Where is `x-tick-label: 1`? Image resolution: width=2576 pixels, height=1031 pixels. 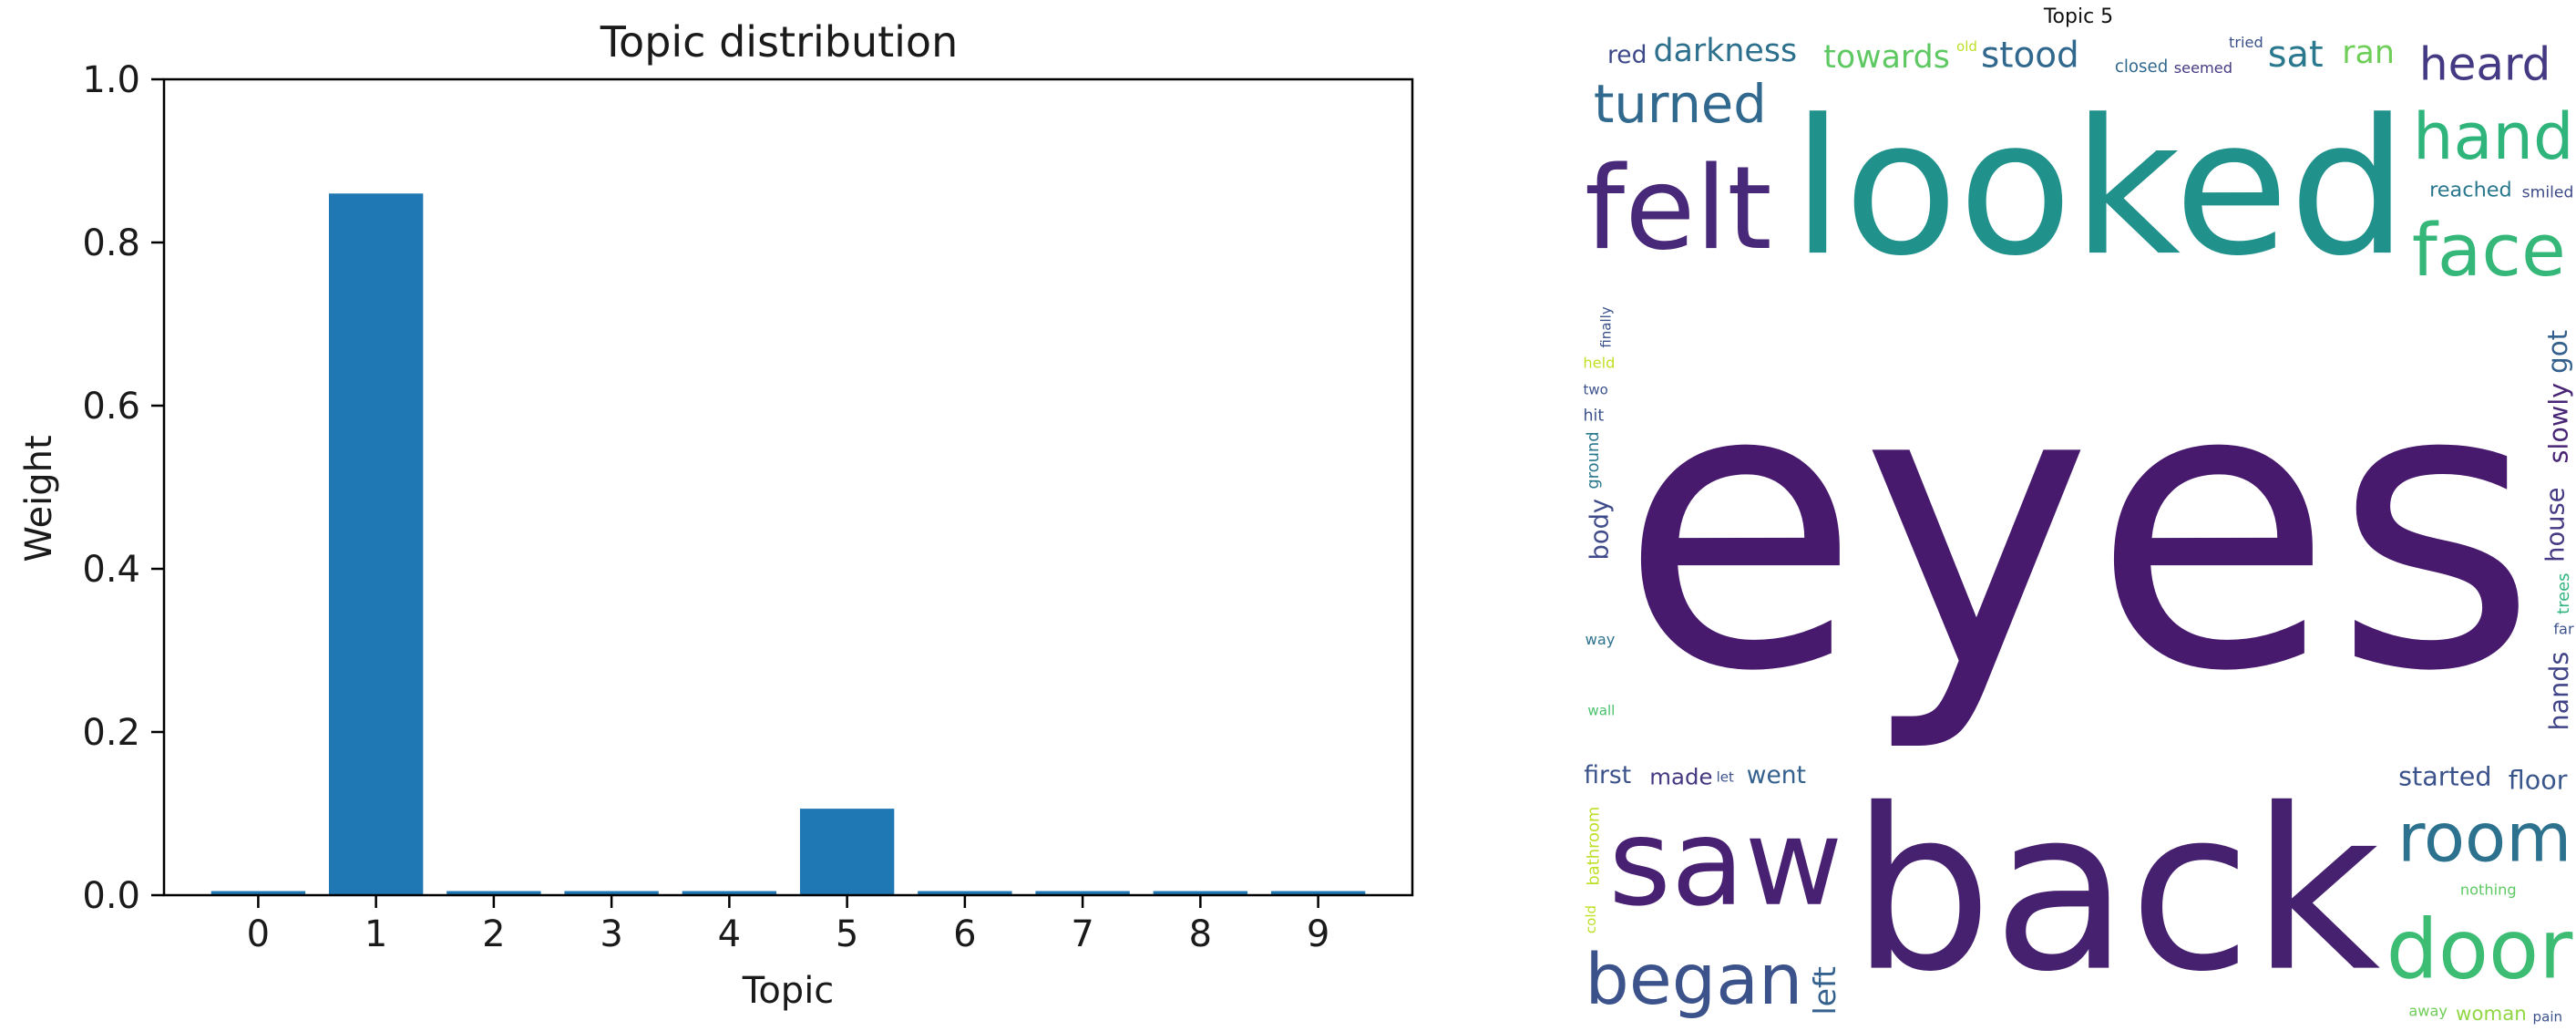
x-tick-label: 1 is located at coordinates (376, 934).